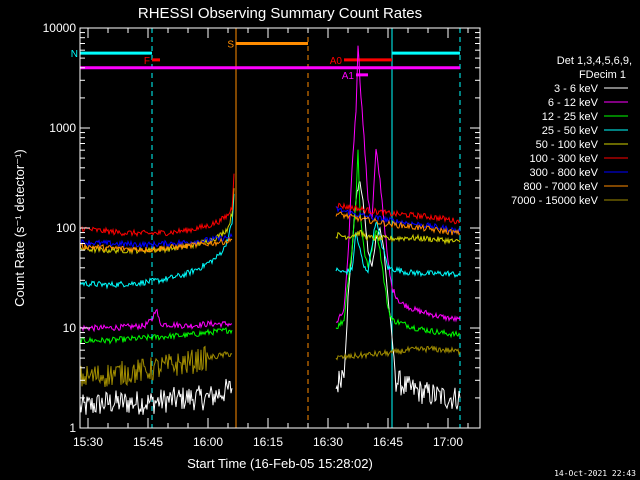 The height and width of the screenshot is (480, 640). What do you see at coordinates (19, 228) in the screenshot?
I see `y-axis-label: Count Rate (s⁻¹ detector⁻¹)` at bounding box center [19, 228].